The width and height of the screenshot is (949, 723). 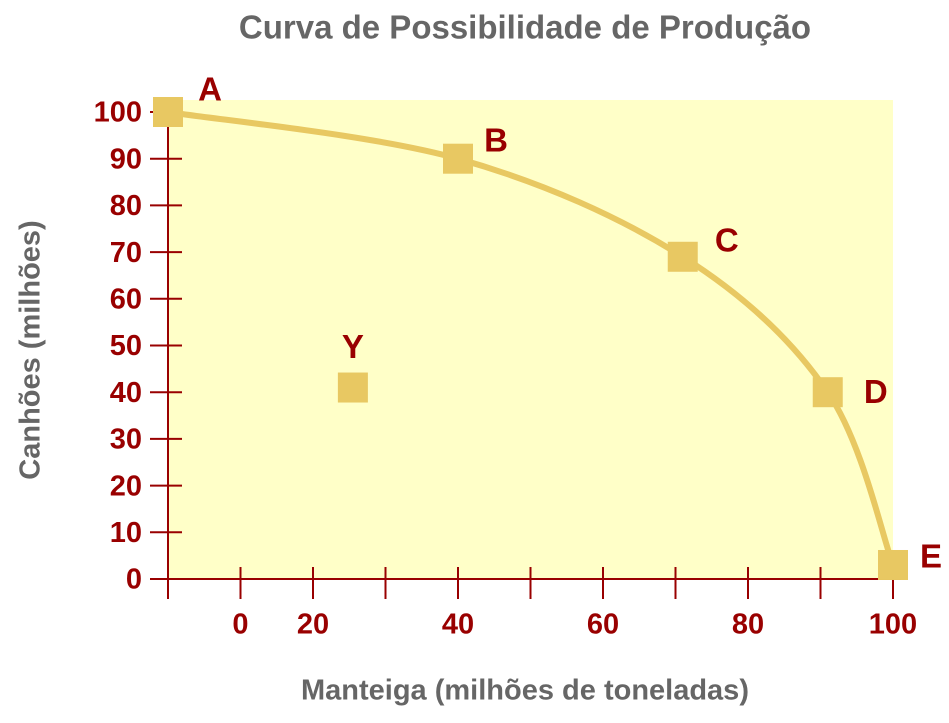 I want to click on y-tick-label: 80, so click(x=126, y=206).